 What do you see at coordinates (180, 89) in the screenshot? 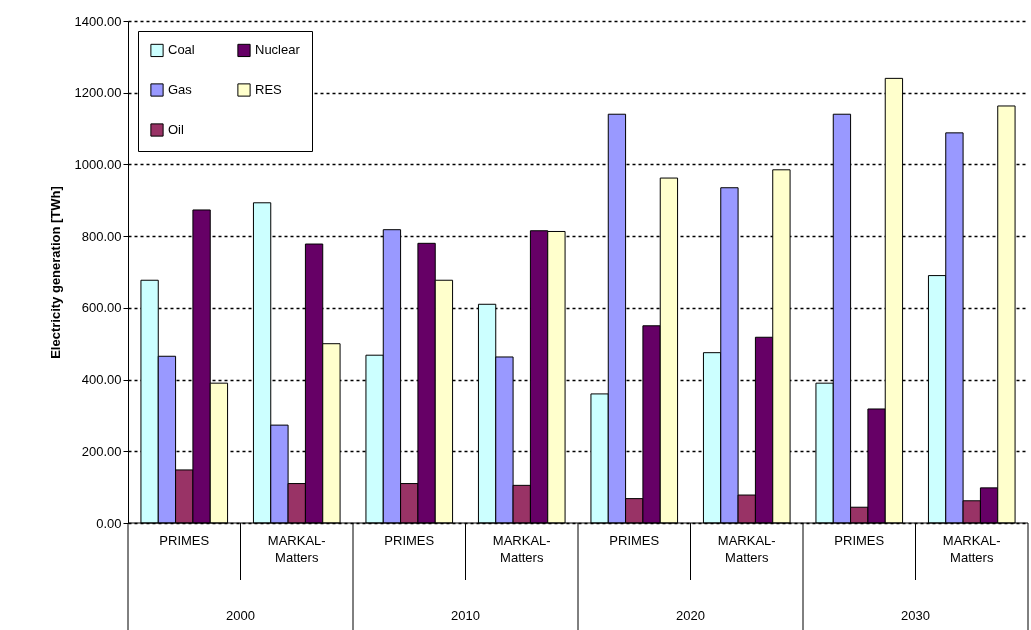
I see `legend-label: Gas` at bounding box center [180, 89].